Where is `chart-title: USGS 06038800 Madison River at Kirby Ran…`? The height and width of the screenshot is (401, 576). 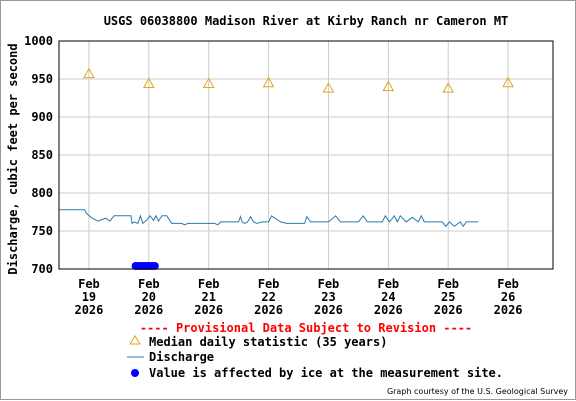 chart-title: USGS 06038800 Madison River at Kirby Ran… is located at coordinates (306, 21).